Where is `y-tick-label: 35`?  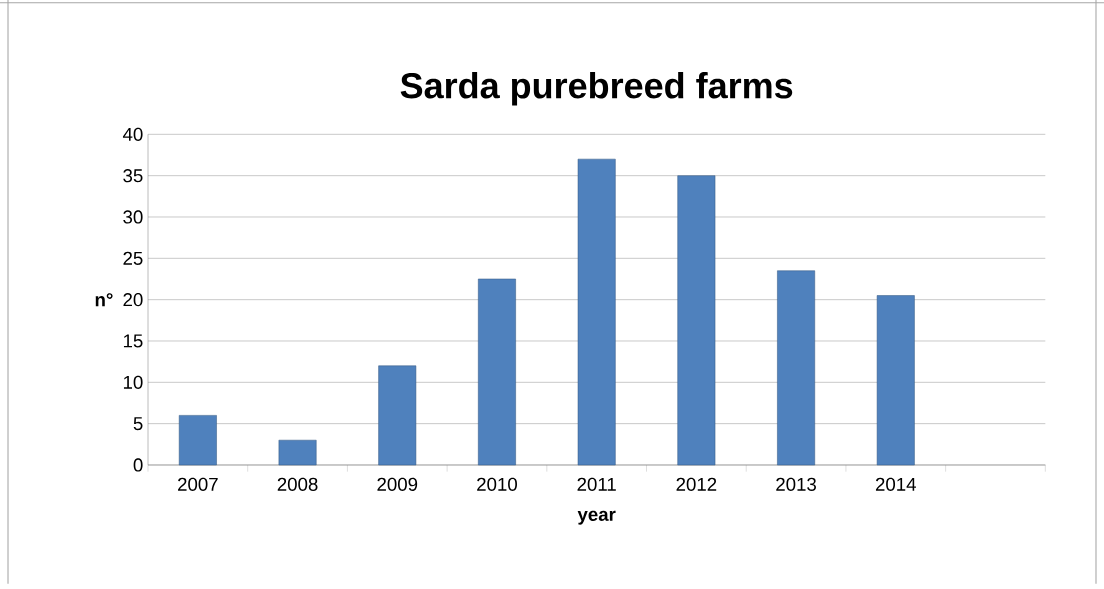
y-tick-label: 35 is located at coordinates (133, 176).